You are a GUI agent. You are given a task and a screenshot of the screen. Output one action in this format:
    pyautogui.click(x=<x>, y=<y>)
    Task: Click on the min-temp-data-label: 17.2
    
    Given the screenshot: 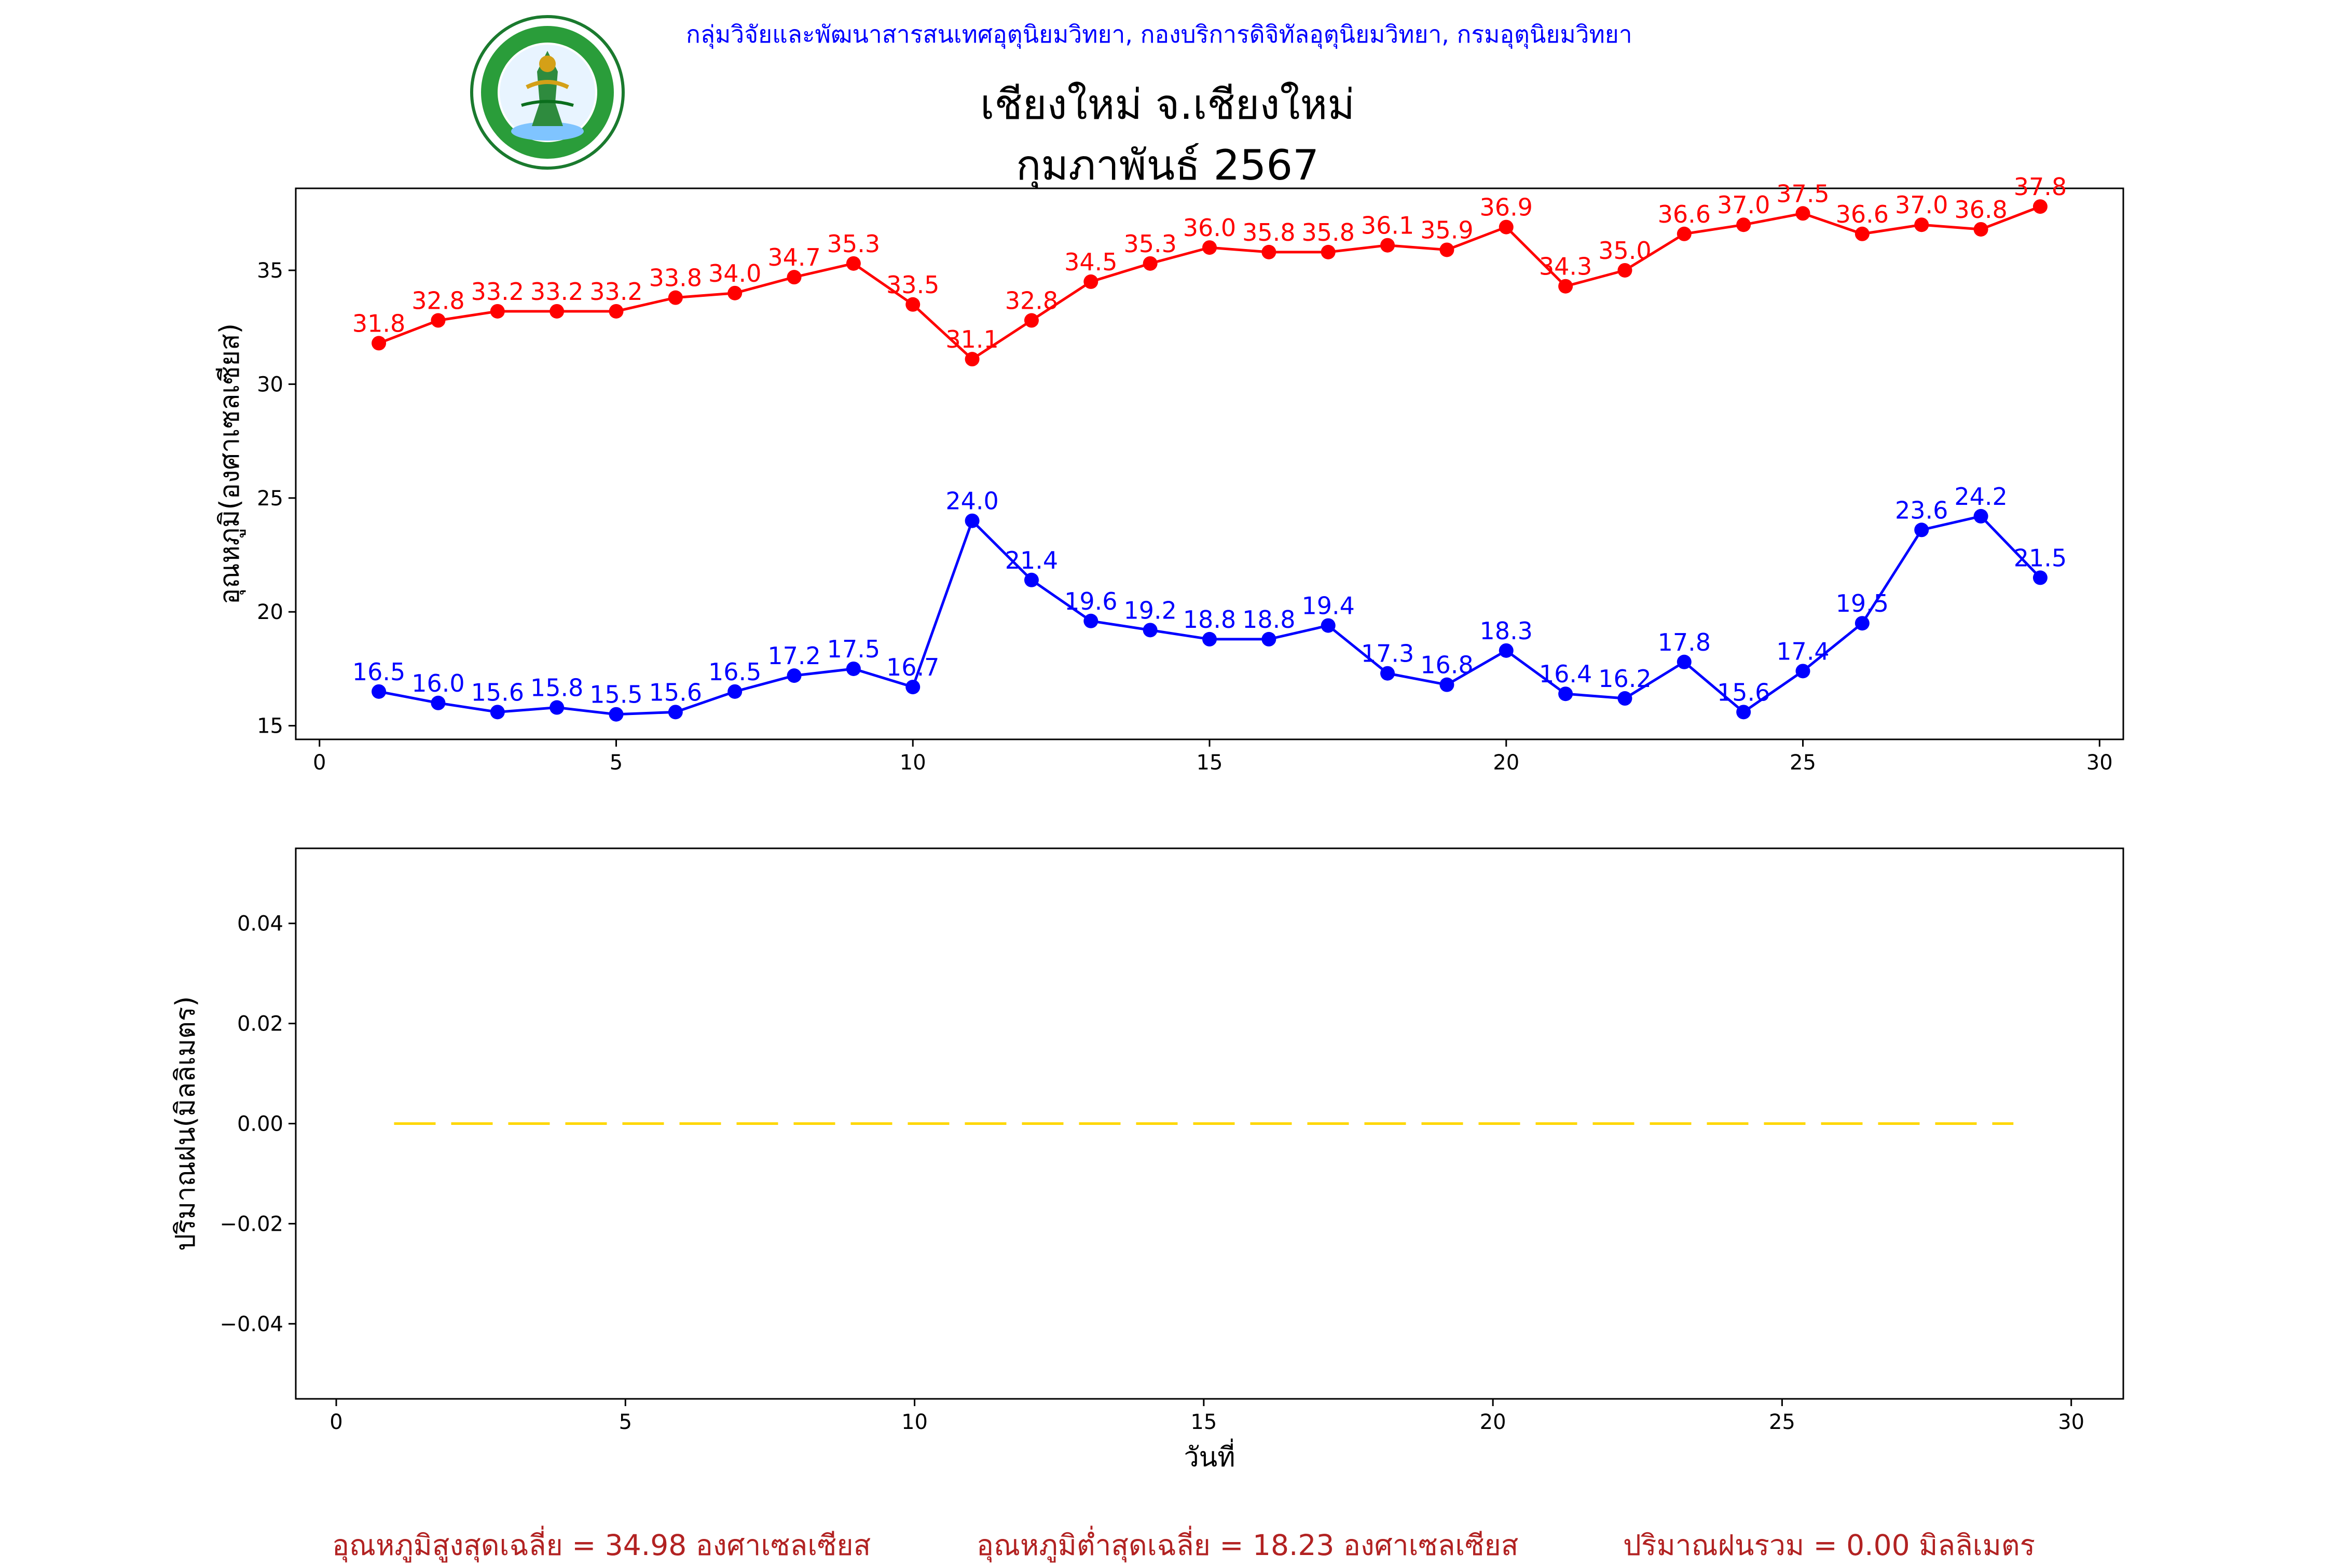 What is the action you would take?
    pyautogui.click(x=793, y=656)
    